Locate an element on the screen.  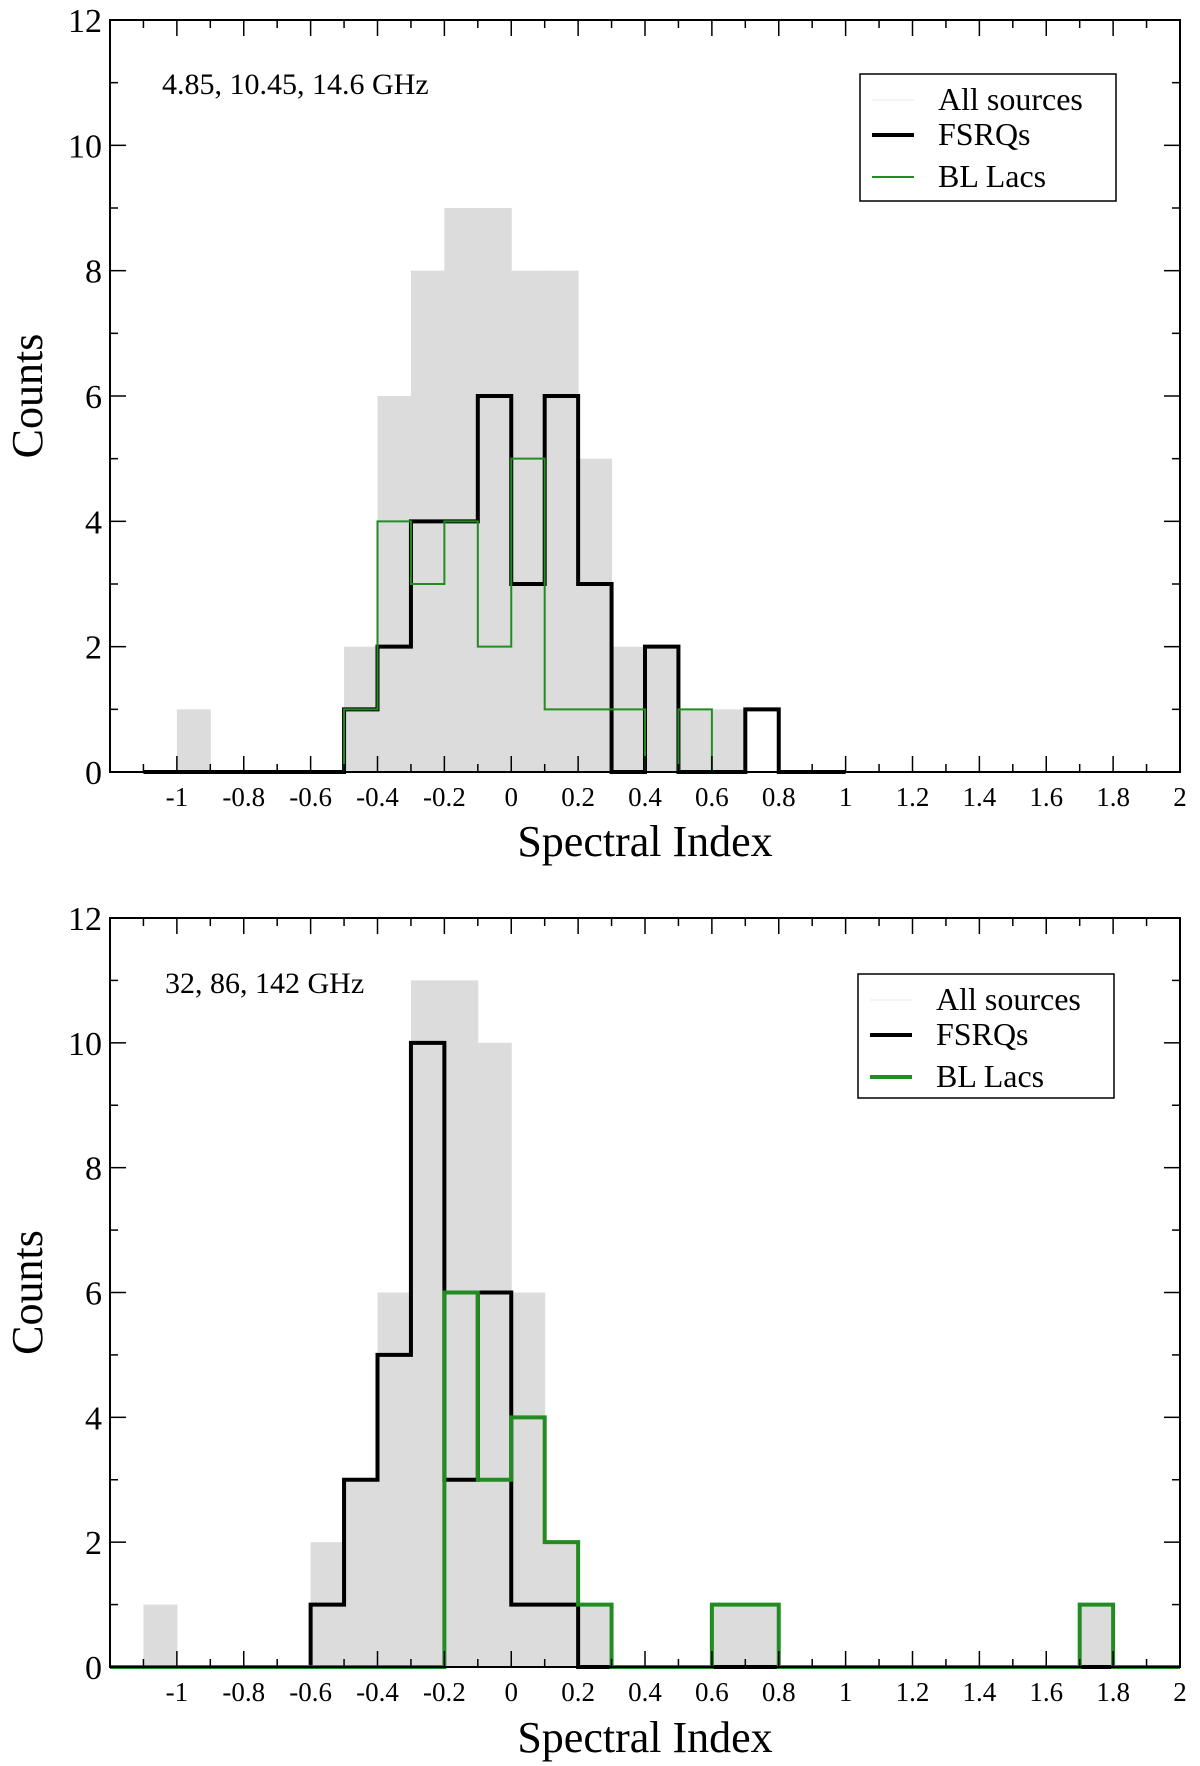
frequency-annotation: 32, 86, 142 GHz is located at coordinates (264, 983).